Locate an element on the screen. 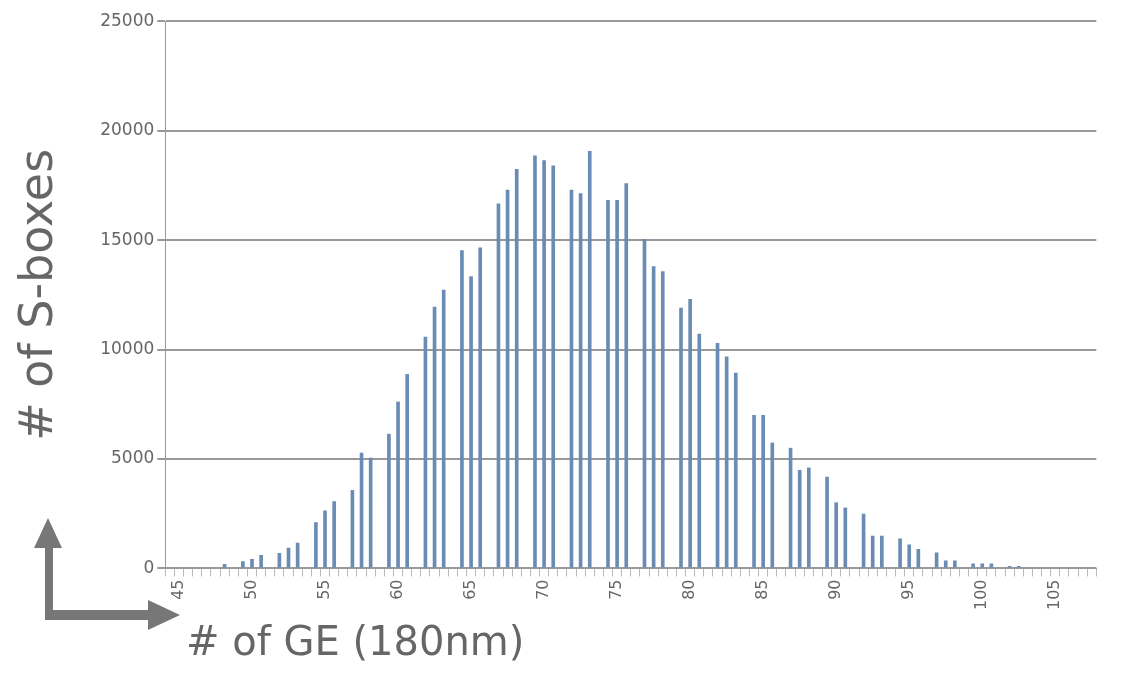  x-tick-label: 90 is located at coordinates (835, 589).